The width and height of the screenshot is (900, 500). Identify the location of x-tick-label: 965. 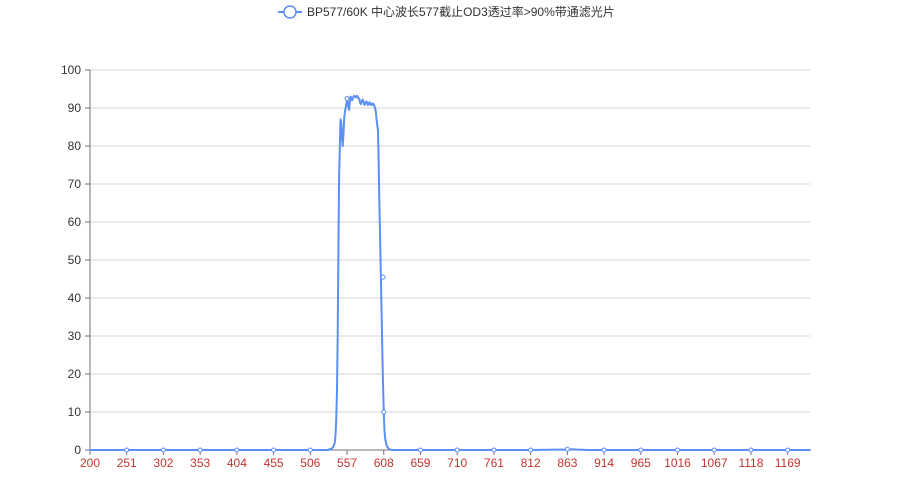
(641, 463).